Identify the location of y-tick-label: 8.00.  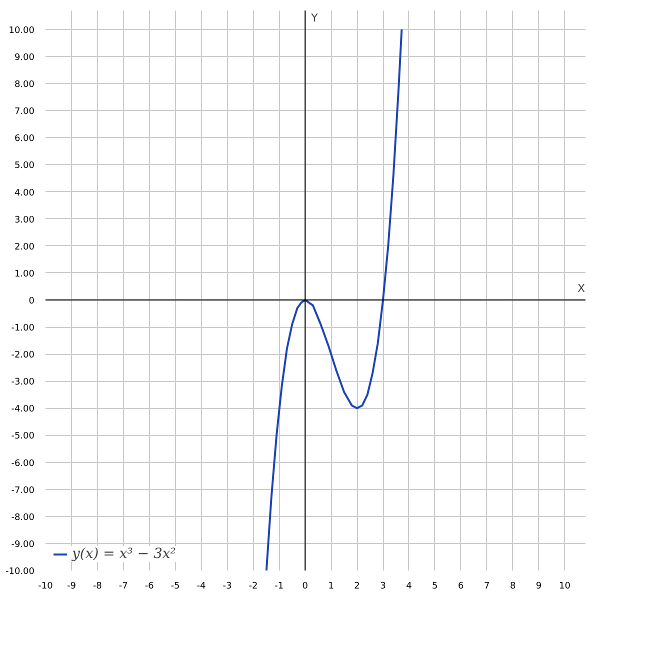
(24, 85).